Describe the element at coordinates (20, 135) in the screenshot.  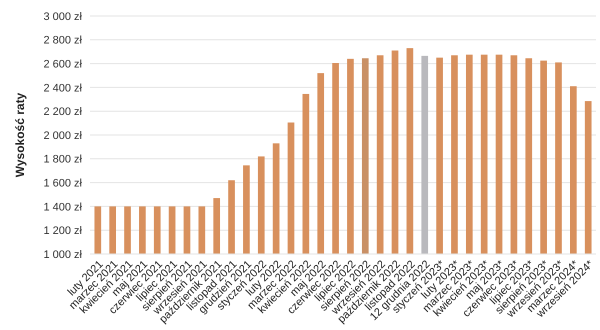
I see `y-axis-title: Wysokość raty` at that location.